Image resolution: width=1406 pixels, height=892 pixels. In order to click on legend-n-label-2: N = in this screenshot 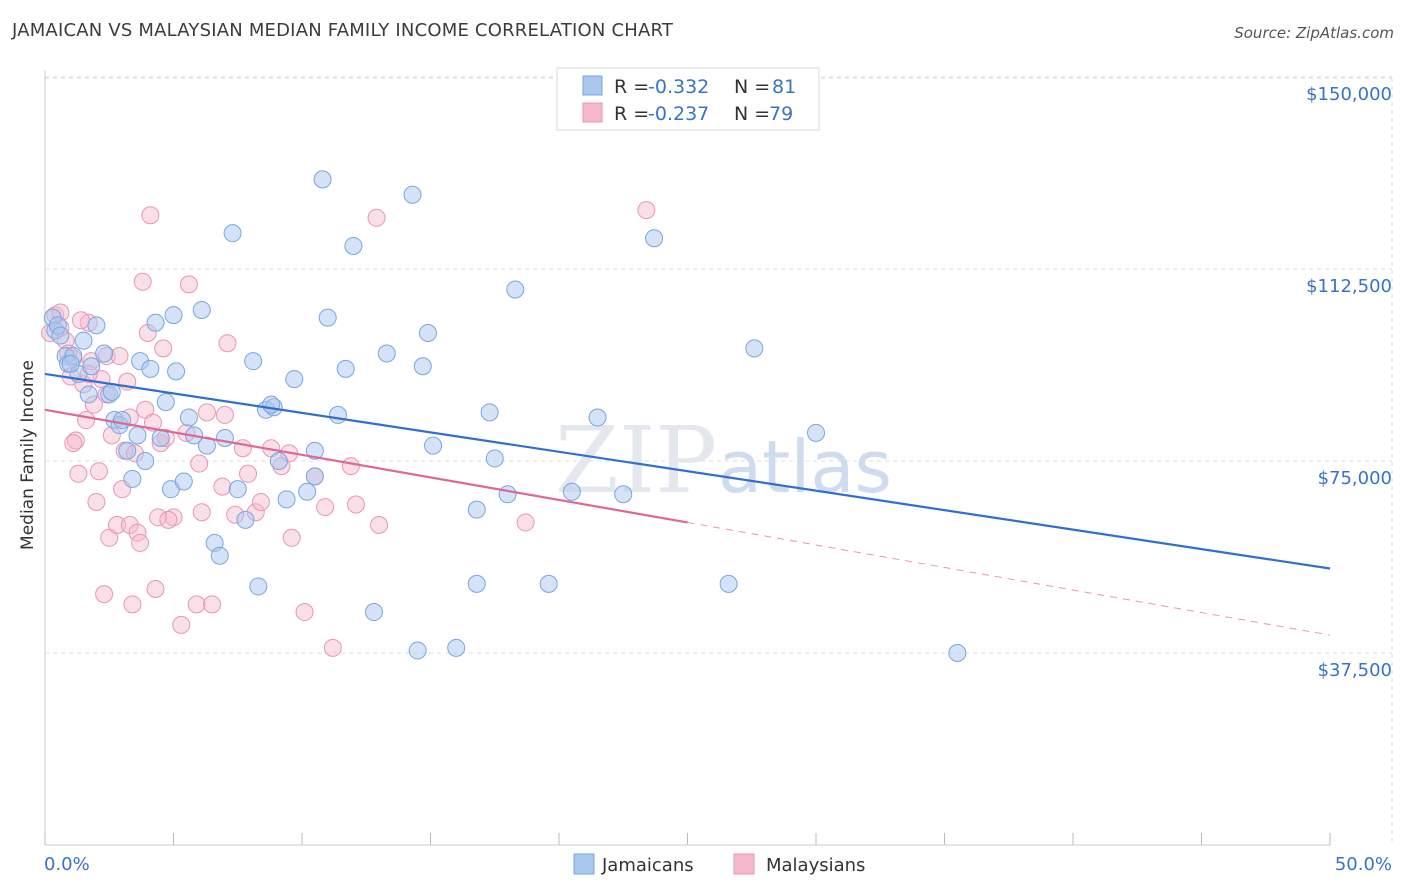, I will do `click(752, 114)`.